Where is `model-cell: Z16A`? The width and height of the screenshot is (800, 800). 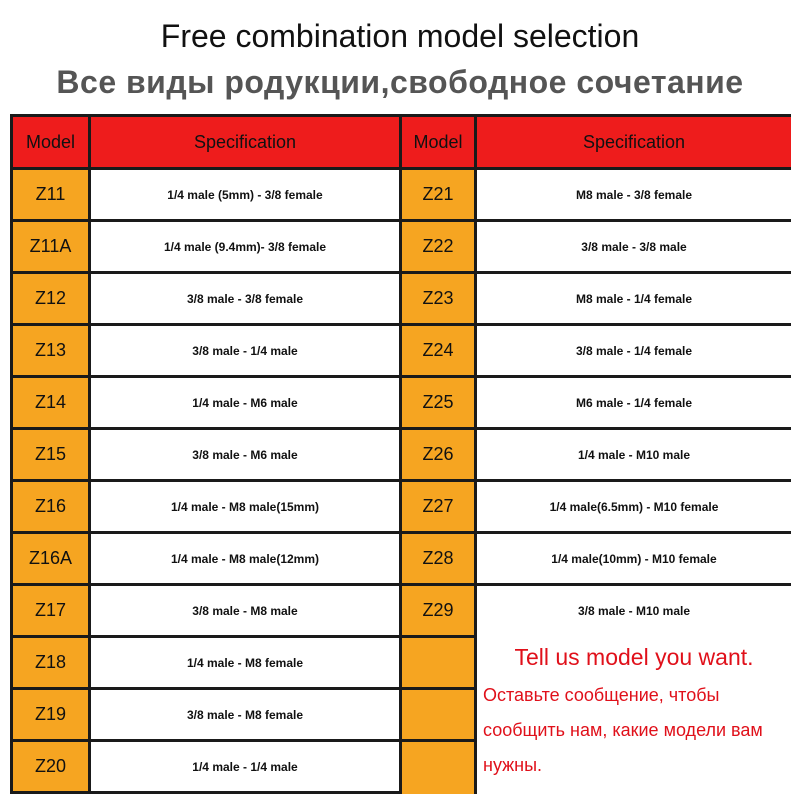
model-cell: Z16A is located at coordinates (50, 558).